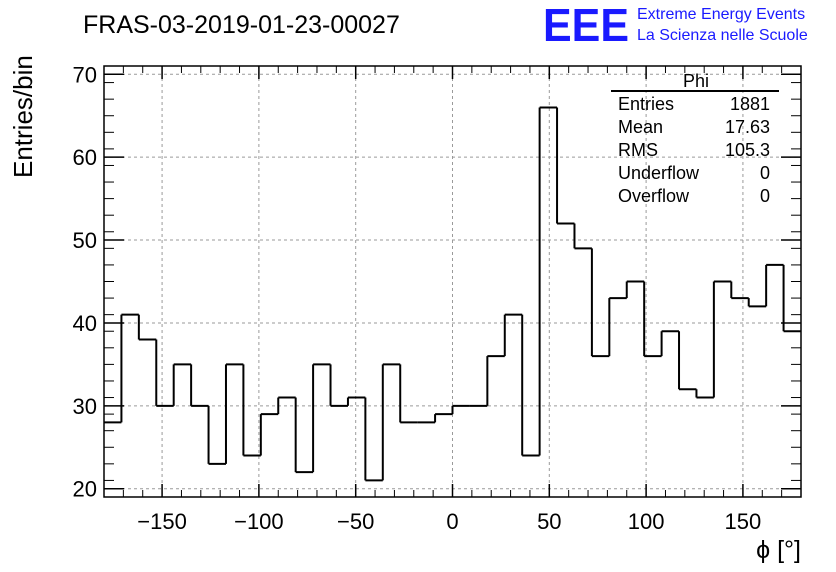 The height and width of the screenshot is (572, 836). What do you see at coordinates (162, 521) in the screenshot?
I see `x-tick-label: −150` at bounding box center [162, 521].